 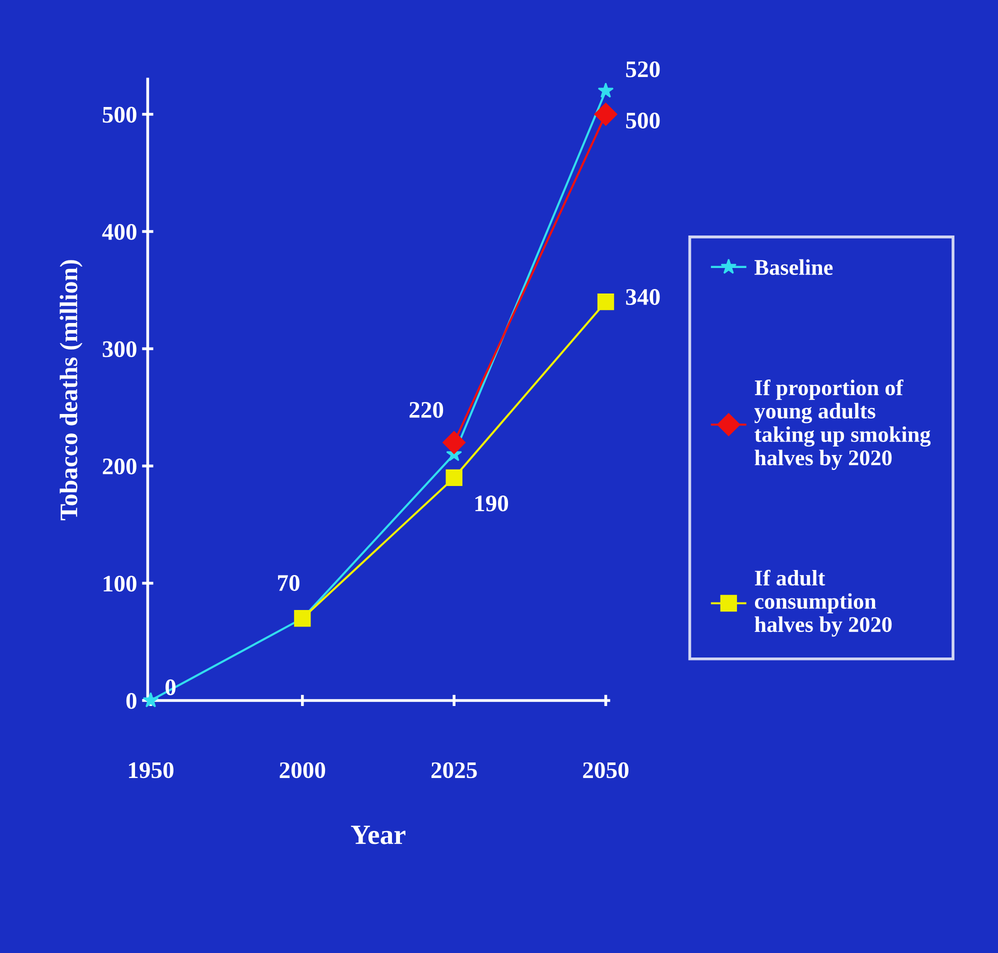 What do you see at coordinates (119, 349) in the screenshot?
I see `y-tick-label: 300` at bounding box center [119, 349].